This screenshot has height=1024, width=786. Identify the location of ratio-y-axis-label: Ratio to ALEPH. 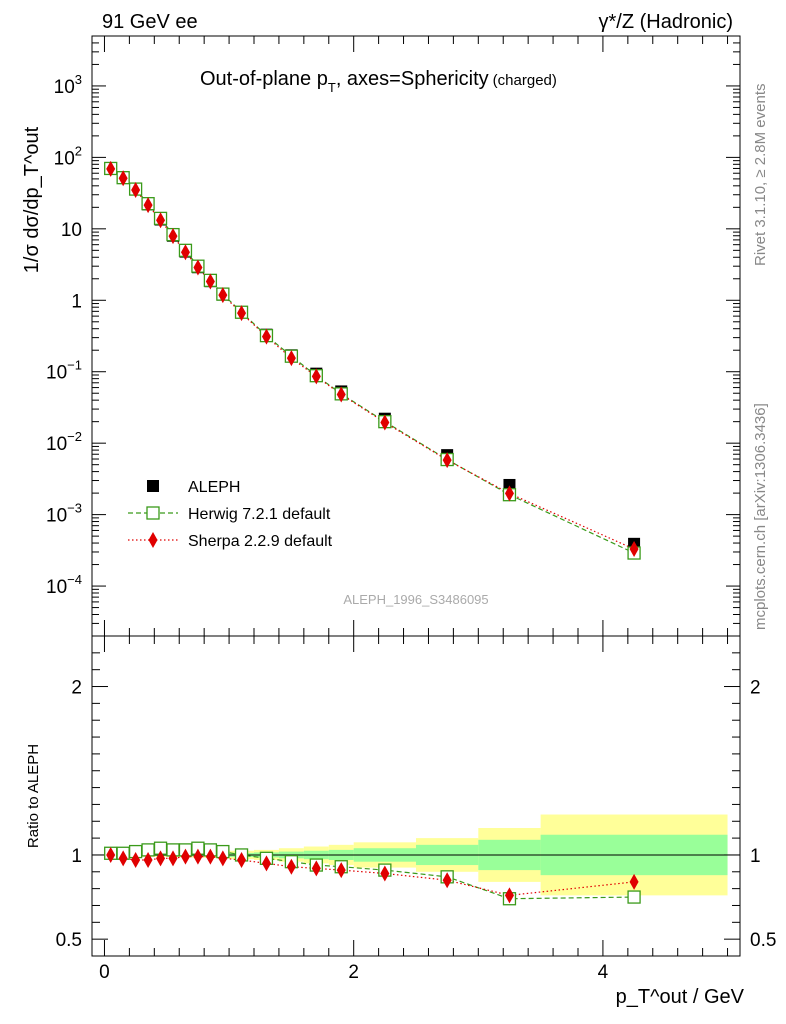
(33, 796).